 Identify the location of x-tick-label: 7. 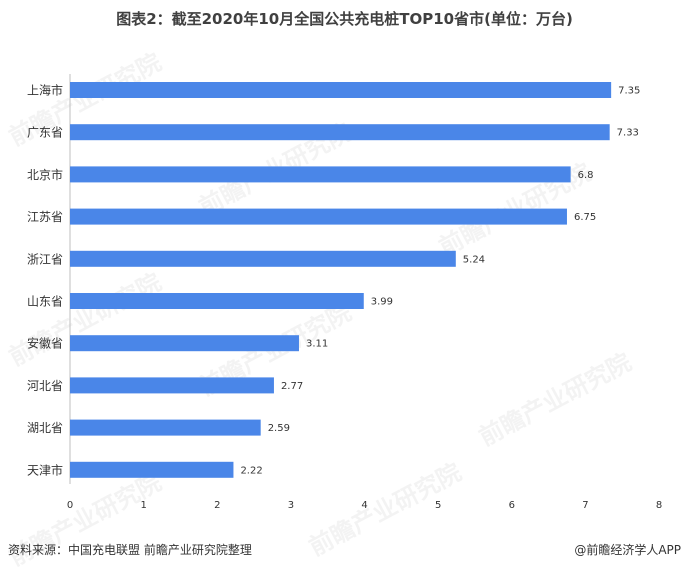
(585, 505).